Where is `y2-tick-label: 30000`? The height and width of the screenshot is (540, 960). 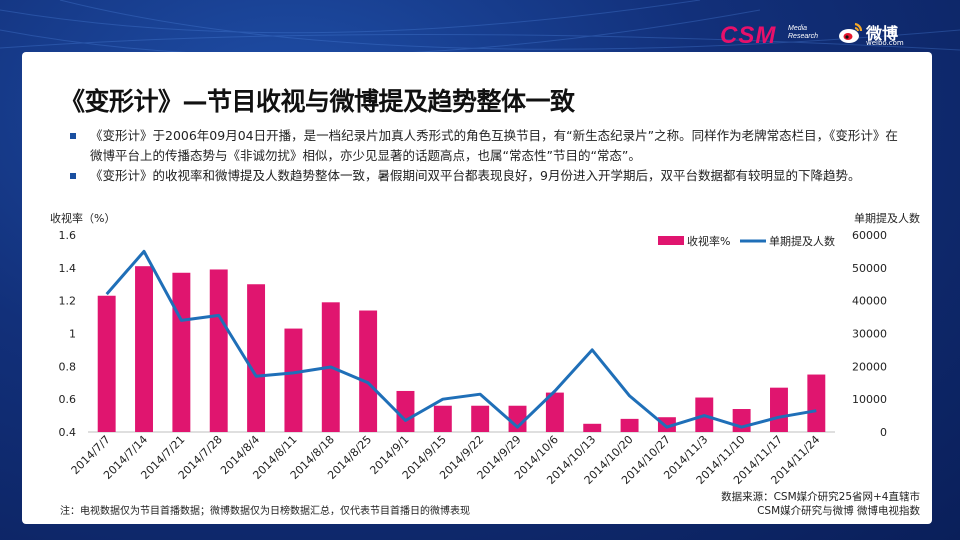
y2-tick-label: 30000 is located at coordinates (869, 334).